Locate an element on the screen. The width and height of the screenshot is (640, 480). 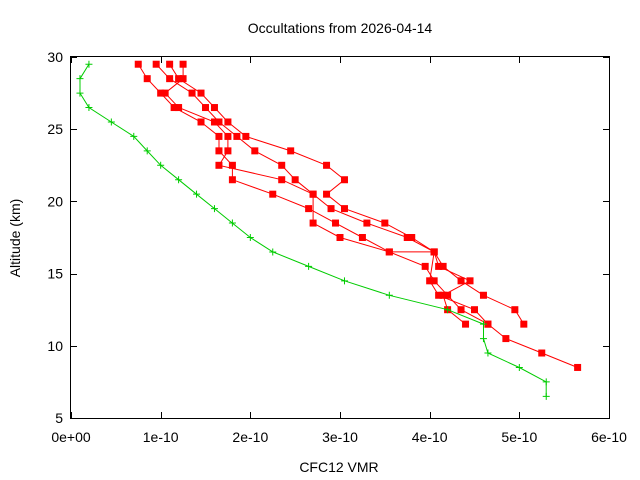
y-tick-label: 30 is located at coordinates (55, 57).